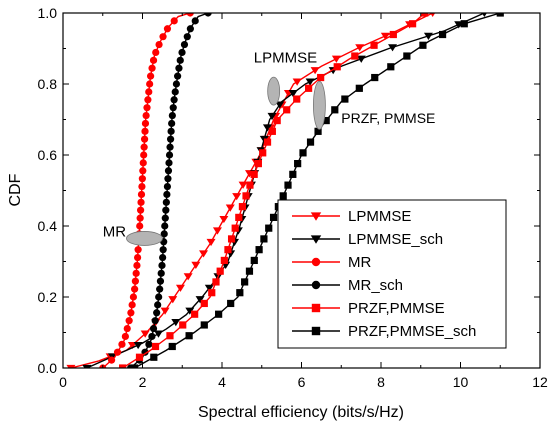 This screenshot has height=428, width=550. What do you see at coordinates (143, 382) in the screenshot?
I see `x-tick-label: 2` at bounding box center [143, 382].